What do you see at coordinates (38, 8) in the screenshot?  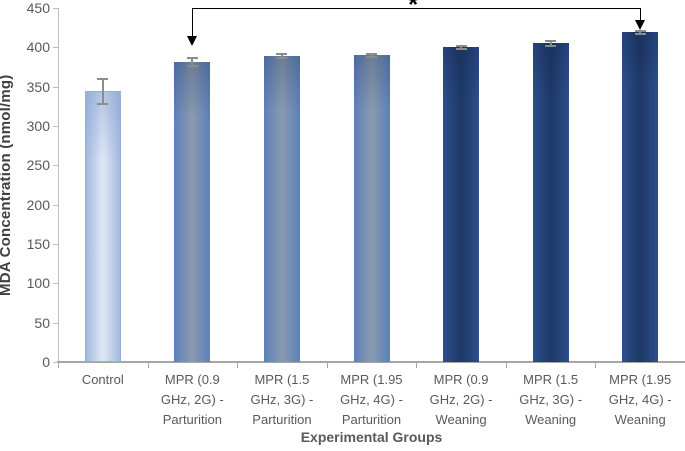 I see `y-tick-label: 450` at bounding box center [38, 8].